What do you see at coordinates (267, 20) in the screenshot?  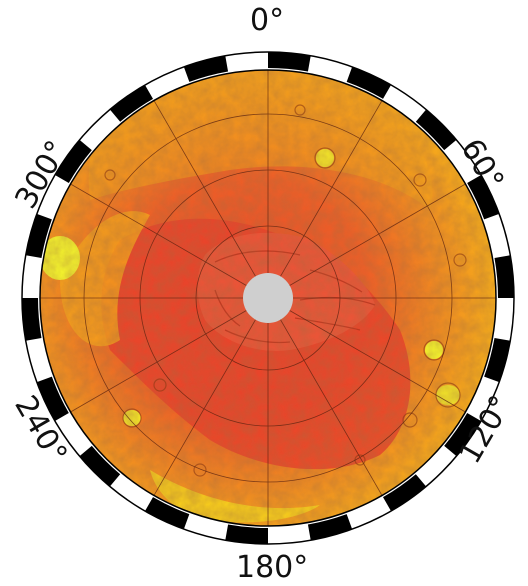 I see `longitude-label-0: 0°` at bounding box center [267, 20].